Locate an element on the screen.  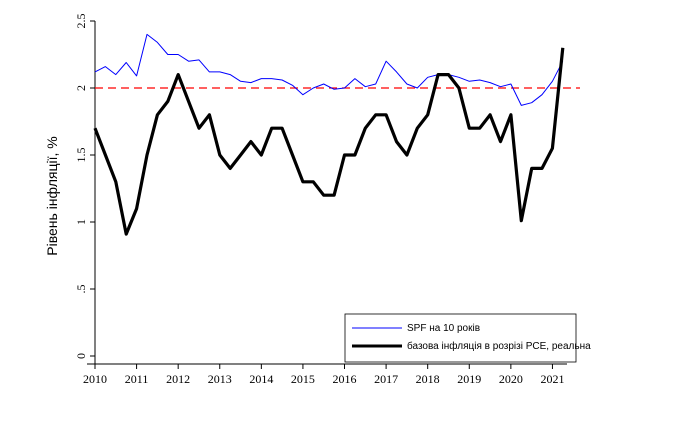
x-tick-label: 2014 is located at coordinates (261, 379).